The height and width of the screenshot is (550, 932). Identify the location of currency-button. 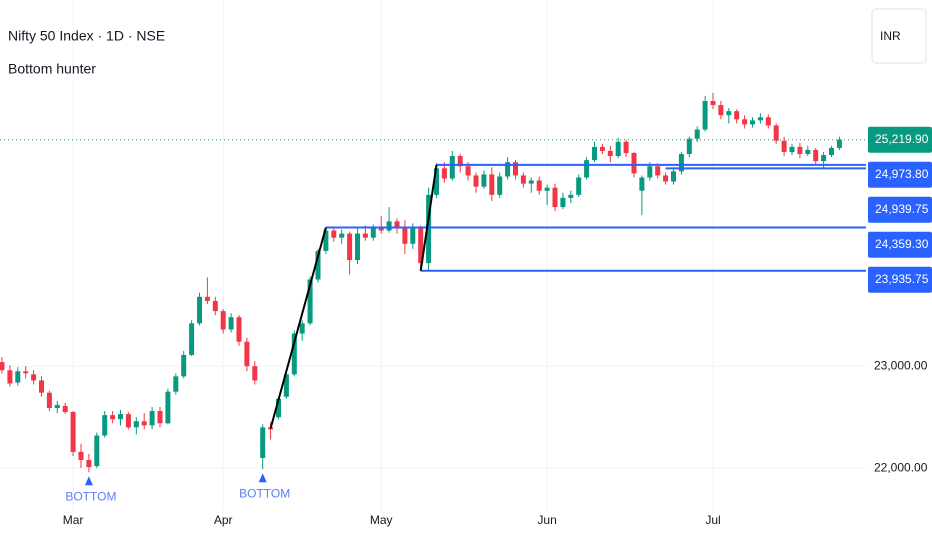
(899, 36).